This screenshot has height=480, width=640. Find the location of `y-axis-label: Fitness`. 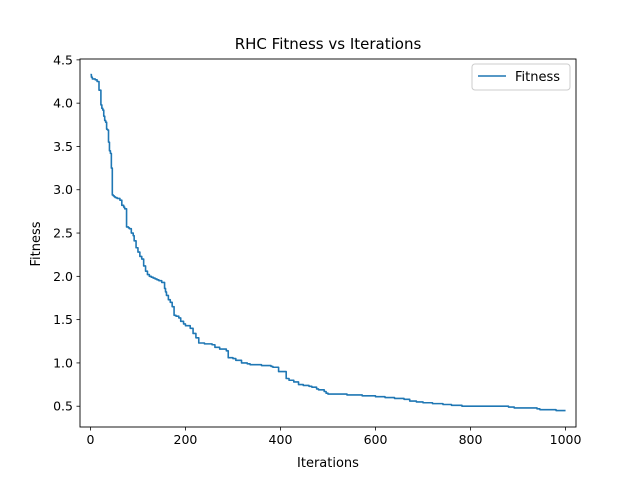

y-axis-label: Fitness is located at coordinates (36, 243).